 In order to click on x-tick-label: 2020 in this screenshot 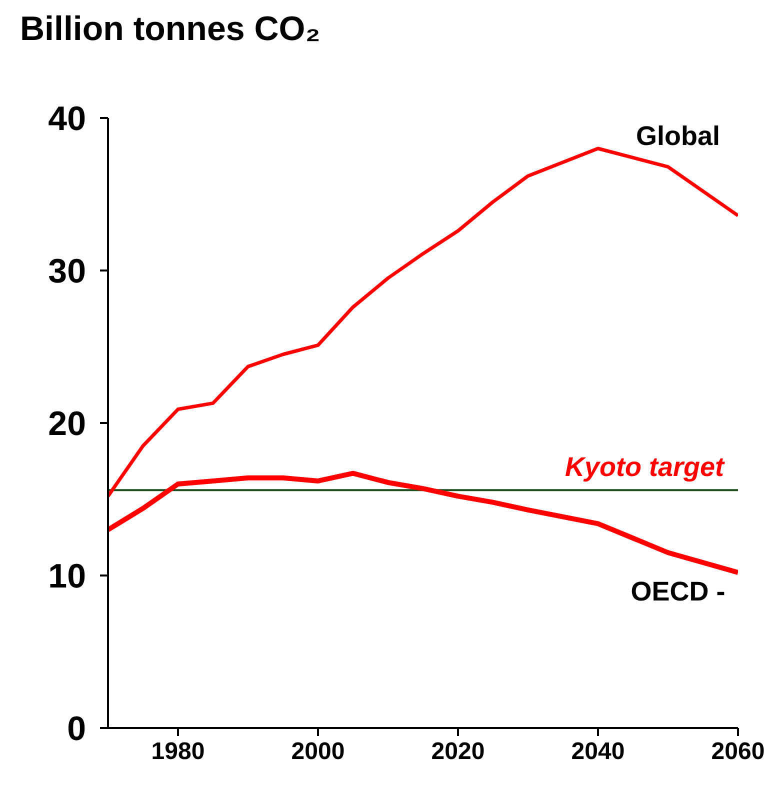, I will do `click(458, 752)`.